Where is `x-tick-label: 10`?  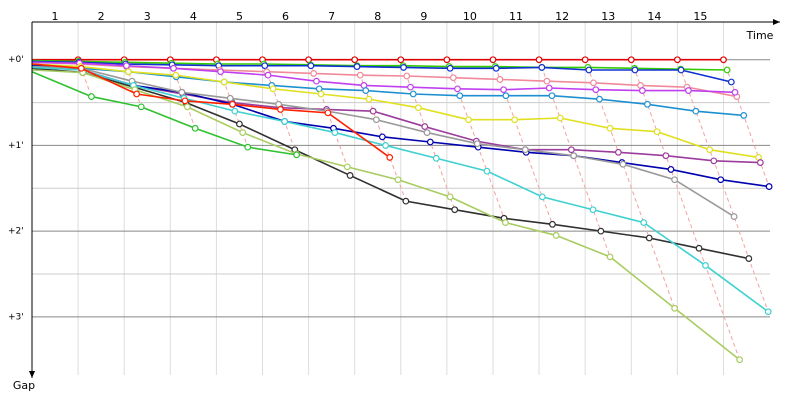 x-tick-label: 10 is located at coordinates (470, 16).